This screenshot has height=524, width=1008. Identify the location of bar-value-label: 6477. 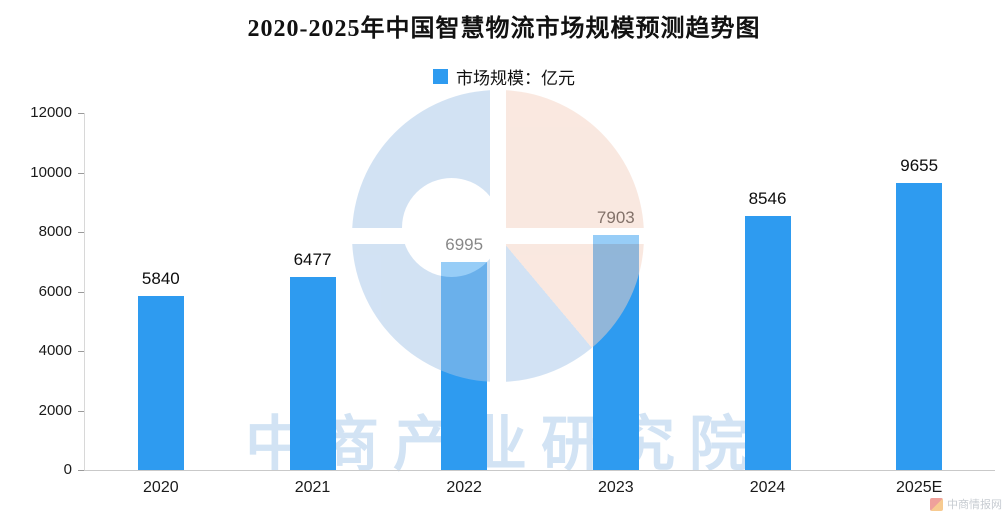
(312, 260).